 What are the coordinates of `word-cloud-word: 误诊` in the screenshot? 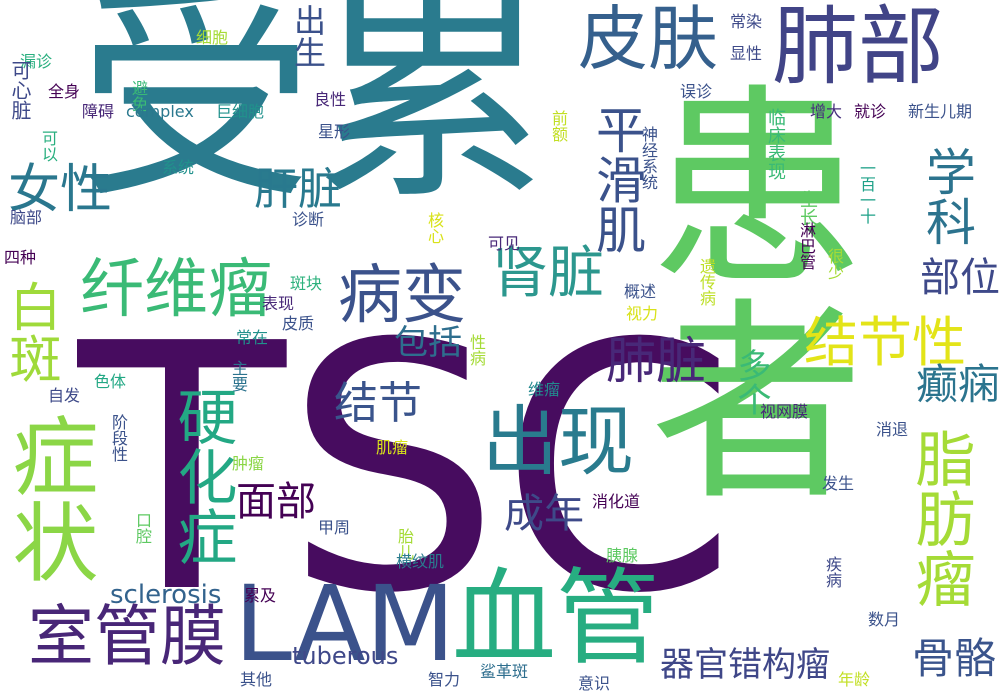 It's located at (696, 91).